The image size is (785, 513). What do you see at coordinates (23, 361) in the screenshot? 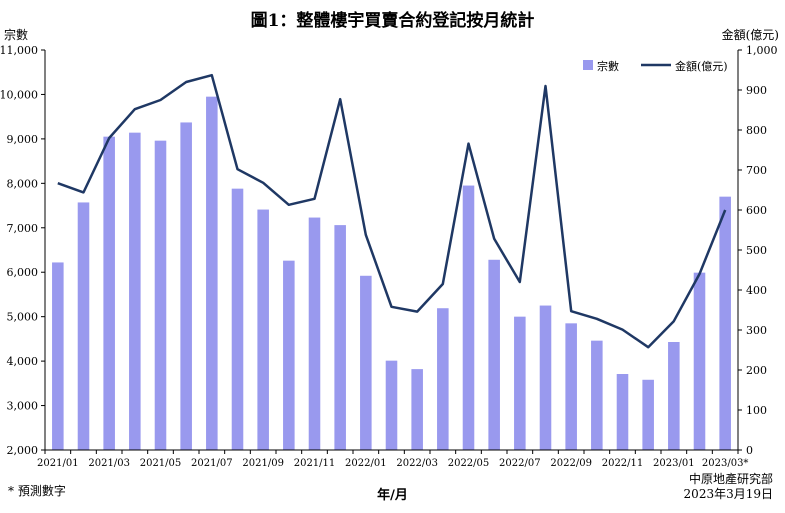
I see `left-tick-label: 4,000` at bounding box center [23, 361].